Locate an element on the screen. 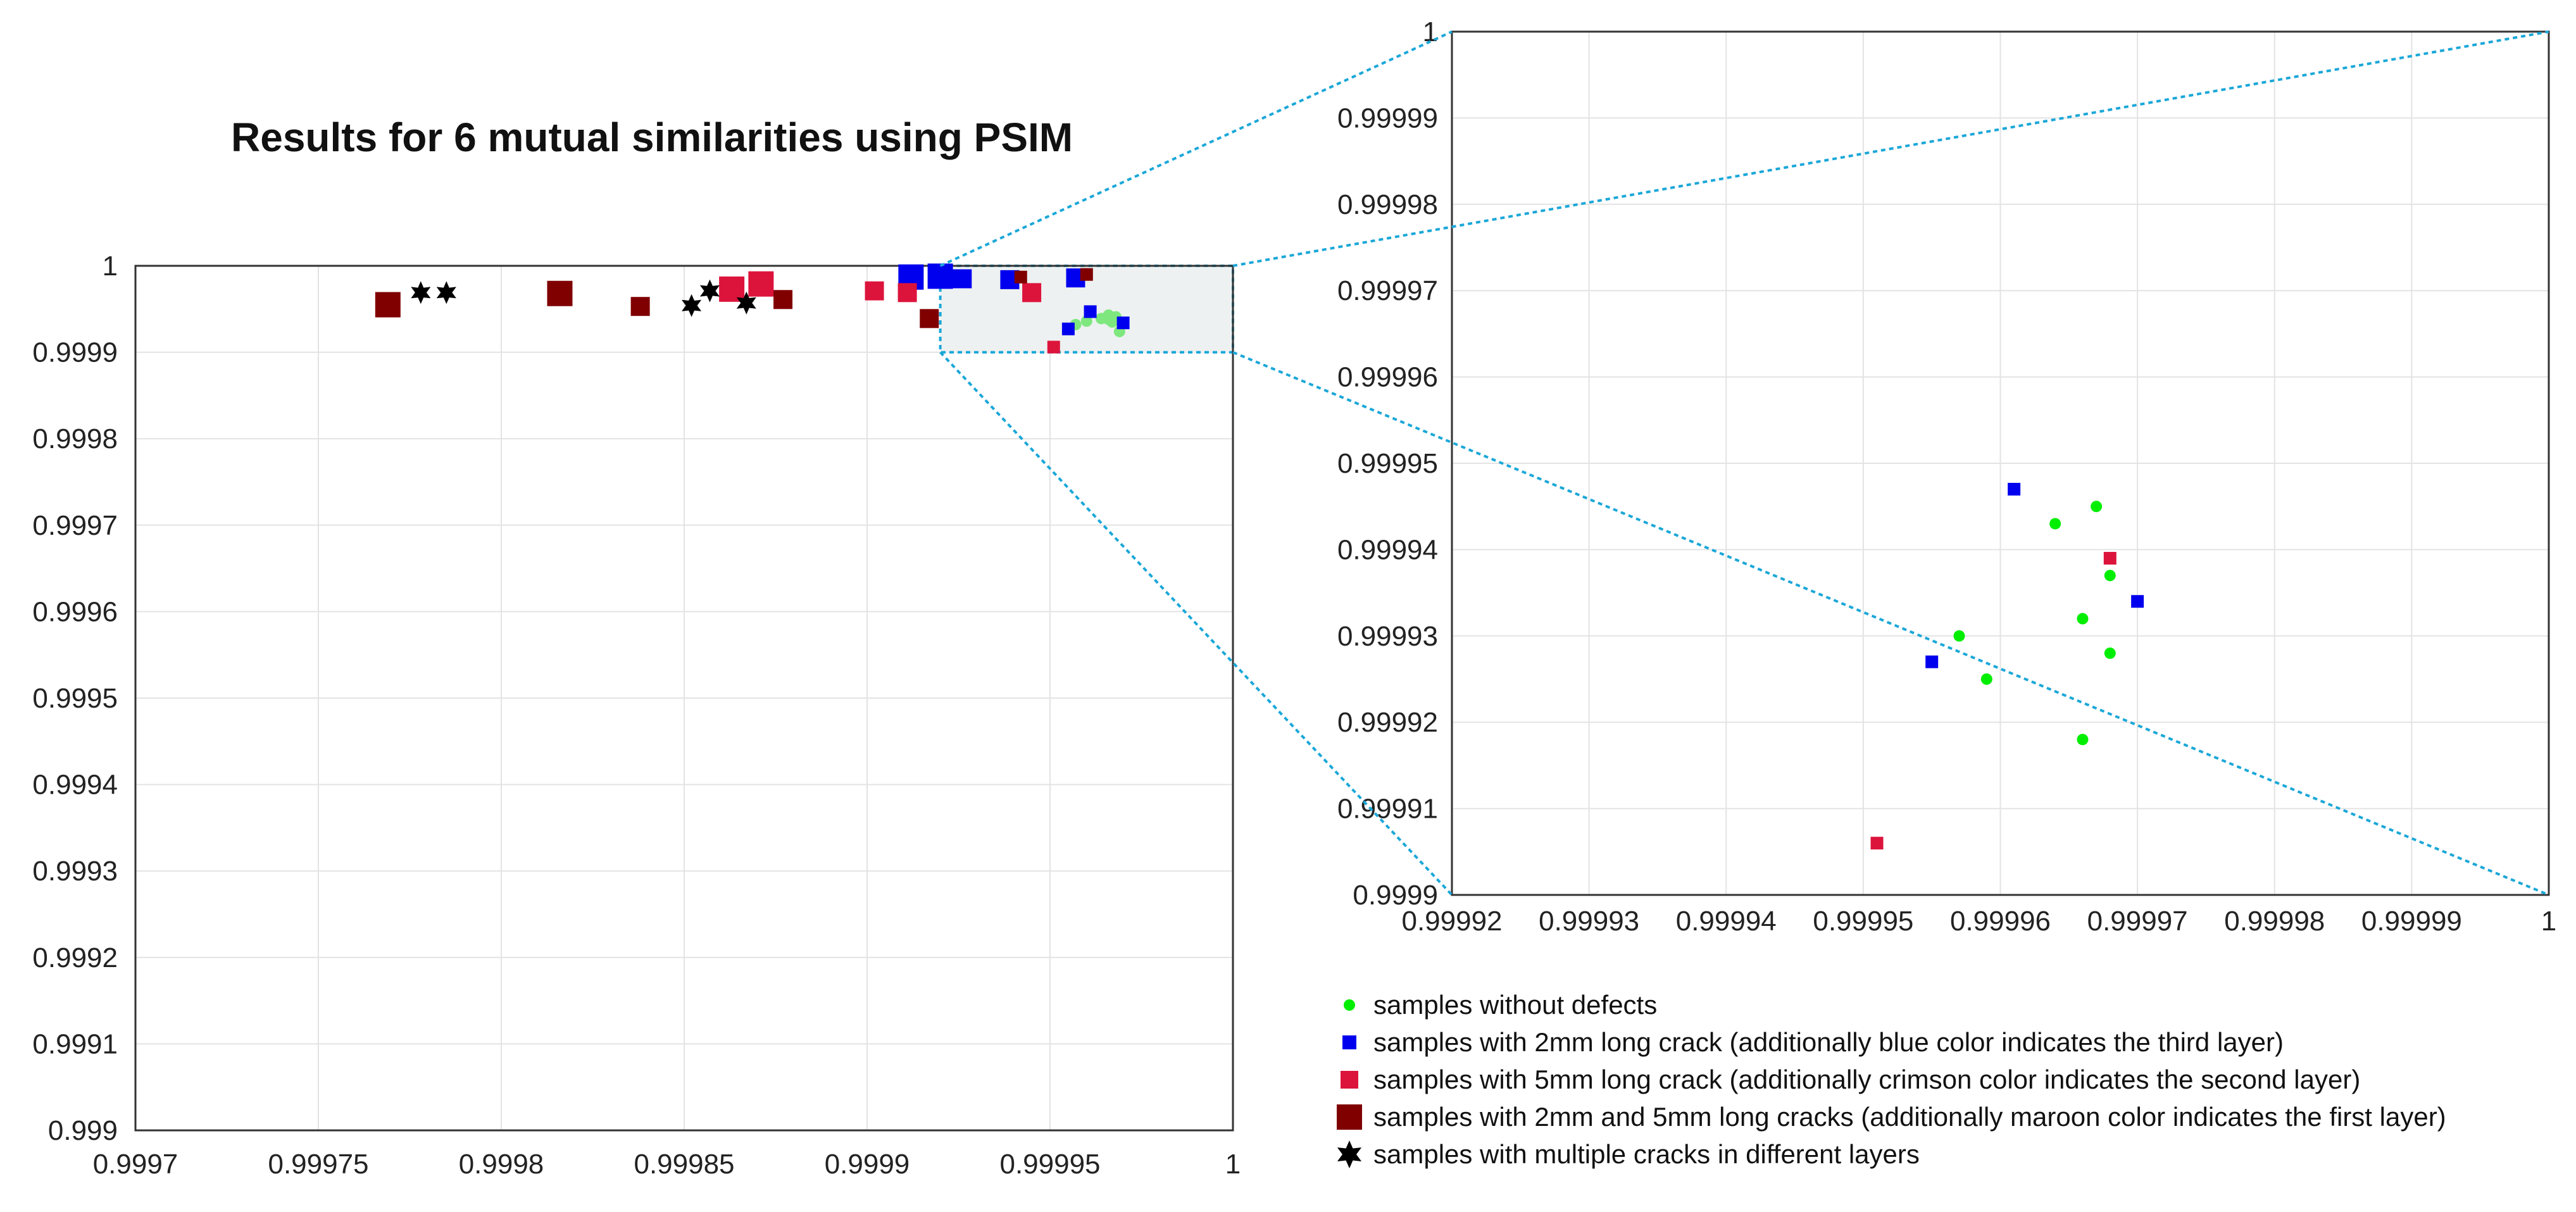 The height and width of the screenshot is (1212, 2576). y-tick-label: 0.99999 is located at coordinates (1387, 118).